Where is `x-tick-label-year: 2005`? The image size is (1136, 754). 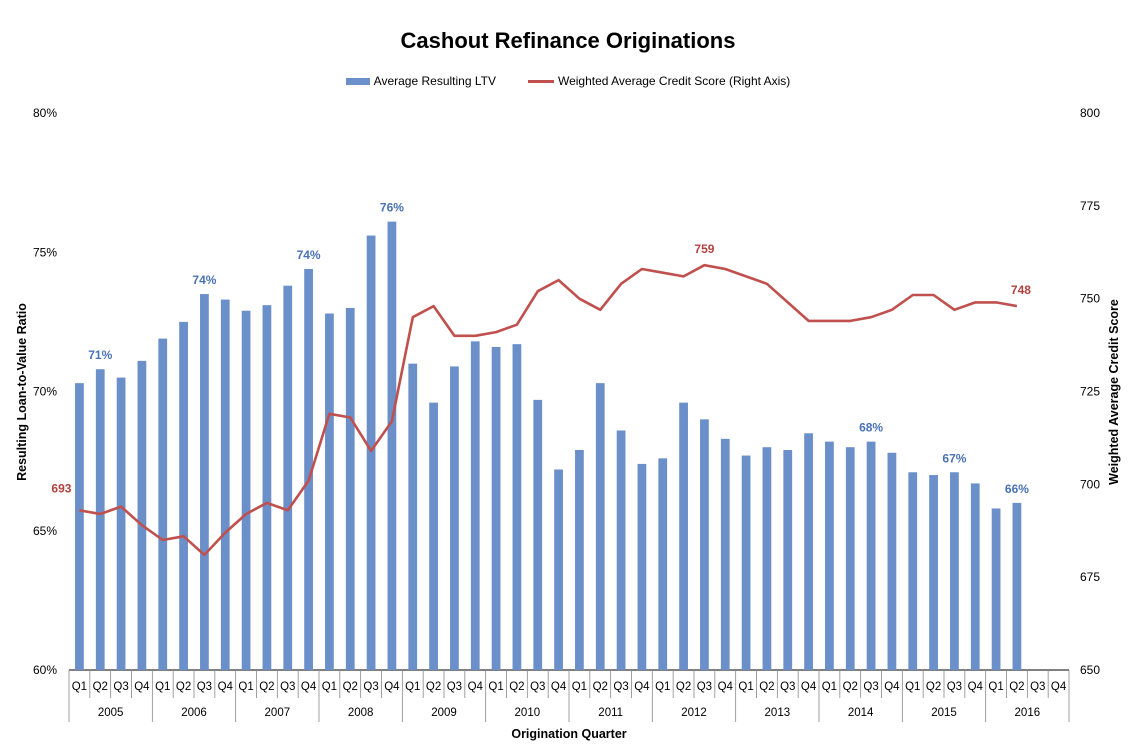
x-tick-label-year: 2005 is located at coordinates (111, 713).